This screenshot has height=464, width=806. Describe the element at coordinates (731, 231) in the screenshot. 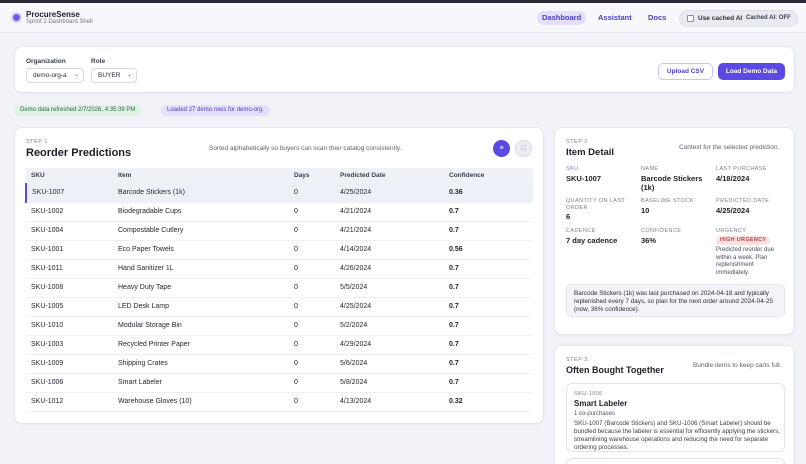

I see `detail-urgency-label: URGENCY` at that location.